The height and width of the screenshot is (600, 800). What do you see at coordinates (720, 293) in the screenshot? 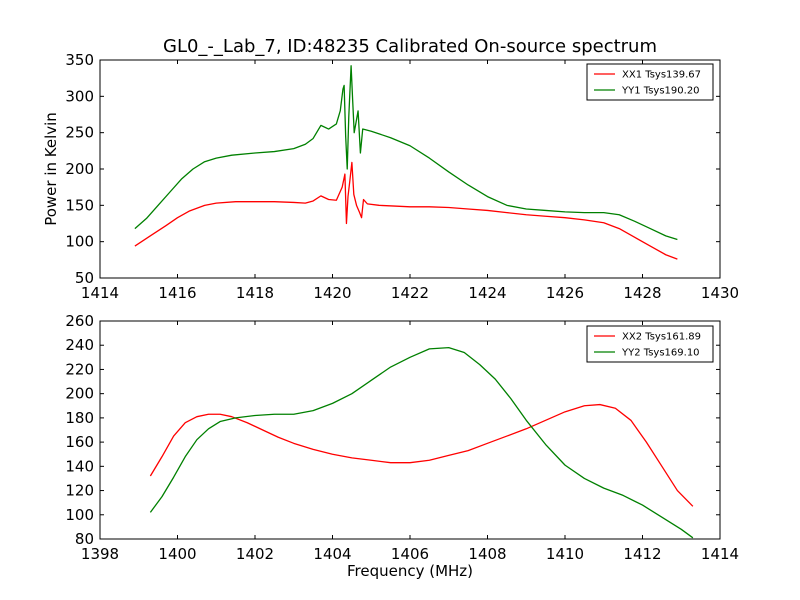
I see `x-tick-label: 1430` at bounding box center [720, 293].